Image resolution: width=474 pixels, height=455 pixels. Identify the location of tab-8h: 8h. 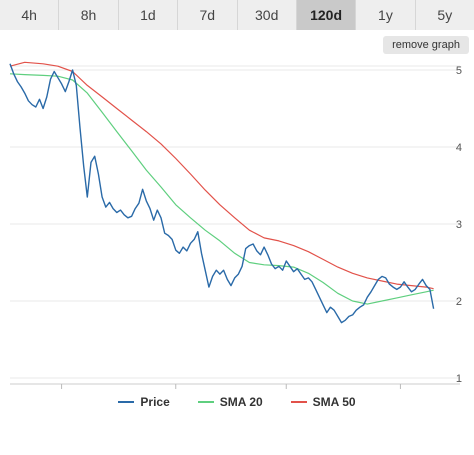
(89, 15).